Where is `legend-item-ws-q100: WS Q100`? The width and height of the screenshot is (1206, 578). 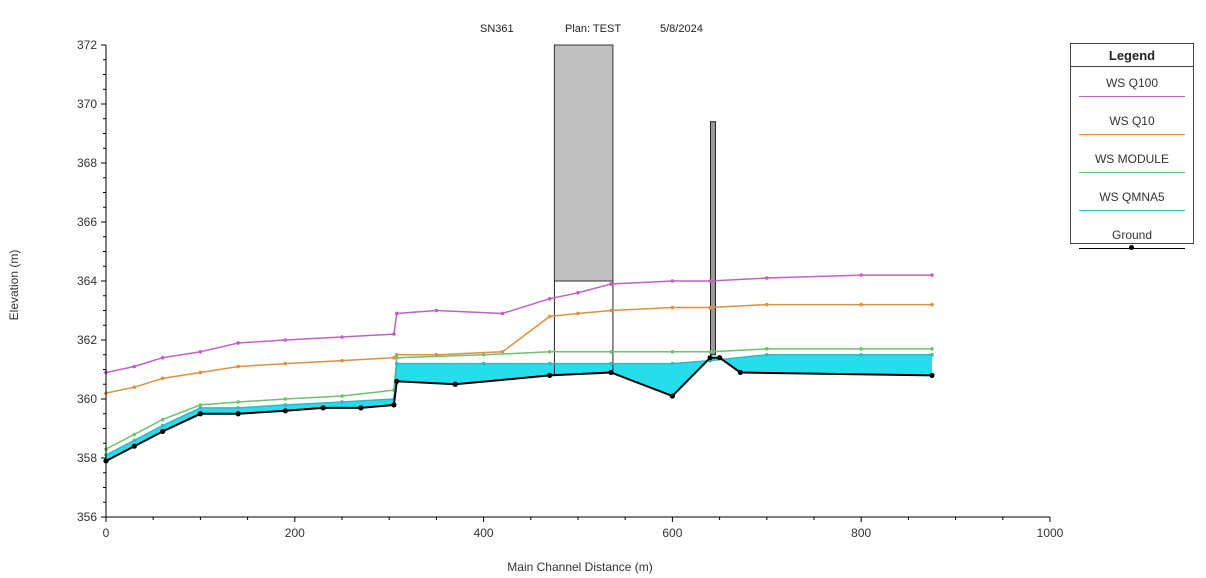
legend-item-ws-q100: WS Q100 is located at coordinates (1132, 86).